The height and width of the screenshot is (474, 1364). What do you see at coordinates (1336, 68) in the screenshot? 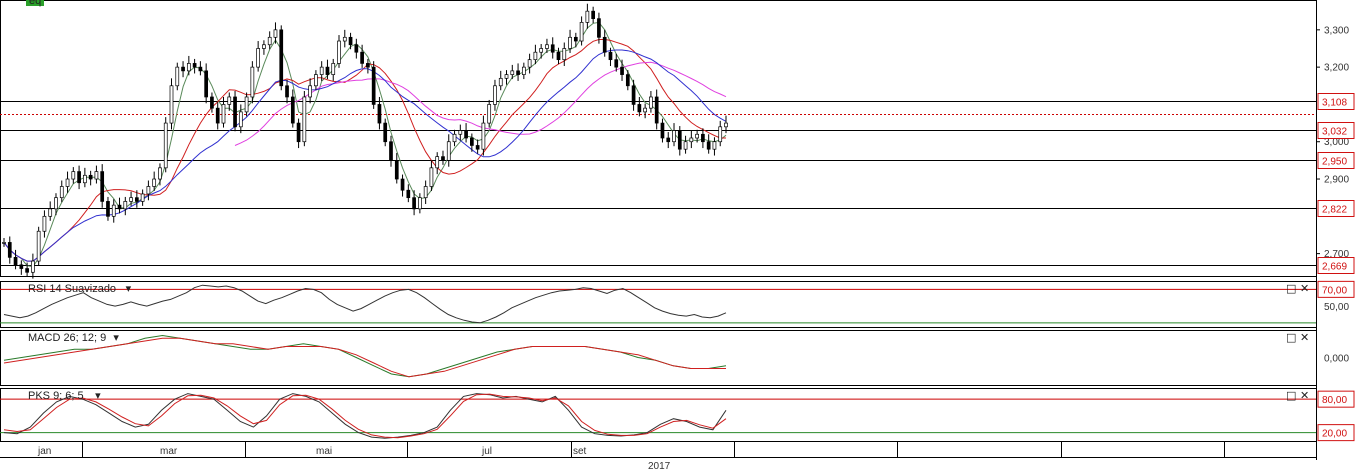
I see `price-tick-label: 3,200` at bounding box center [1336, 68].